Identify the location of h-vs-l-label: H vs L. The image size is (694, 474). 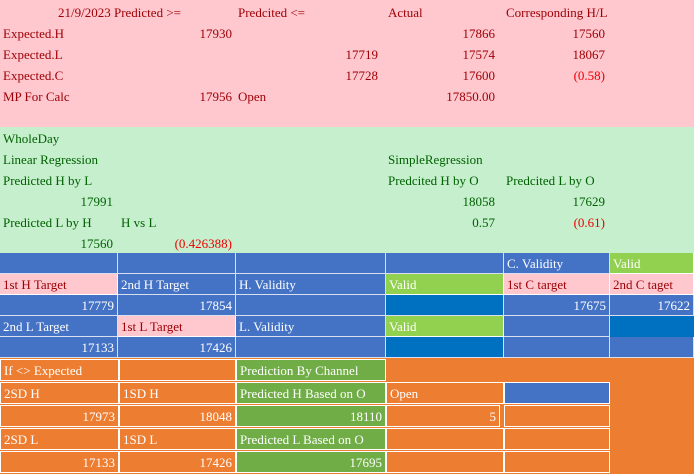
(139, 222).